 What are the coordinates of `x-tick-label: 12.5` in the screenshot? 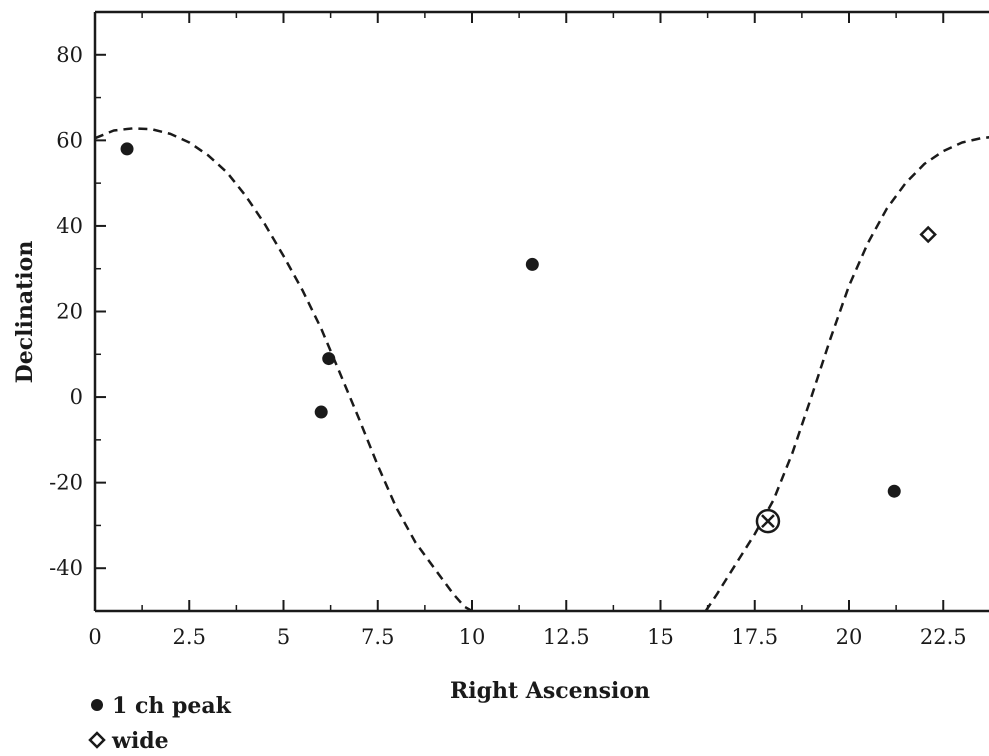 It's located at (566, 637).